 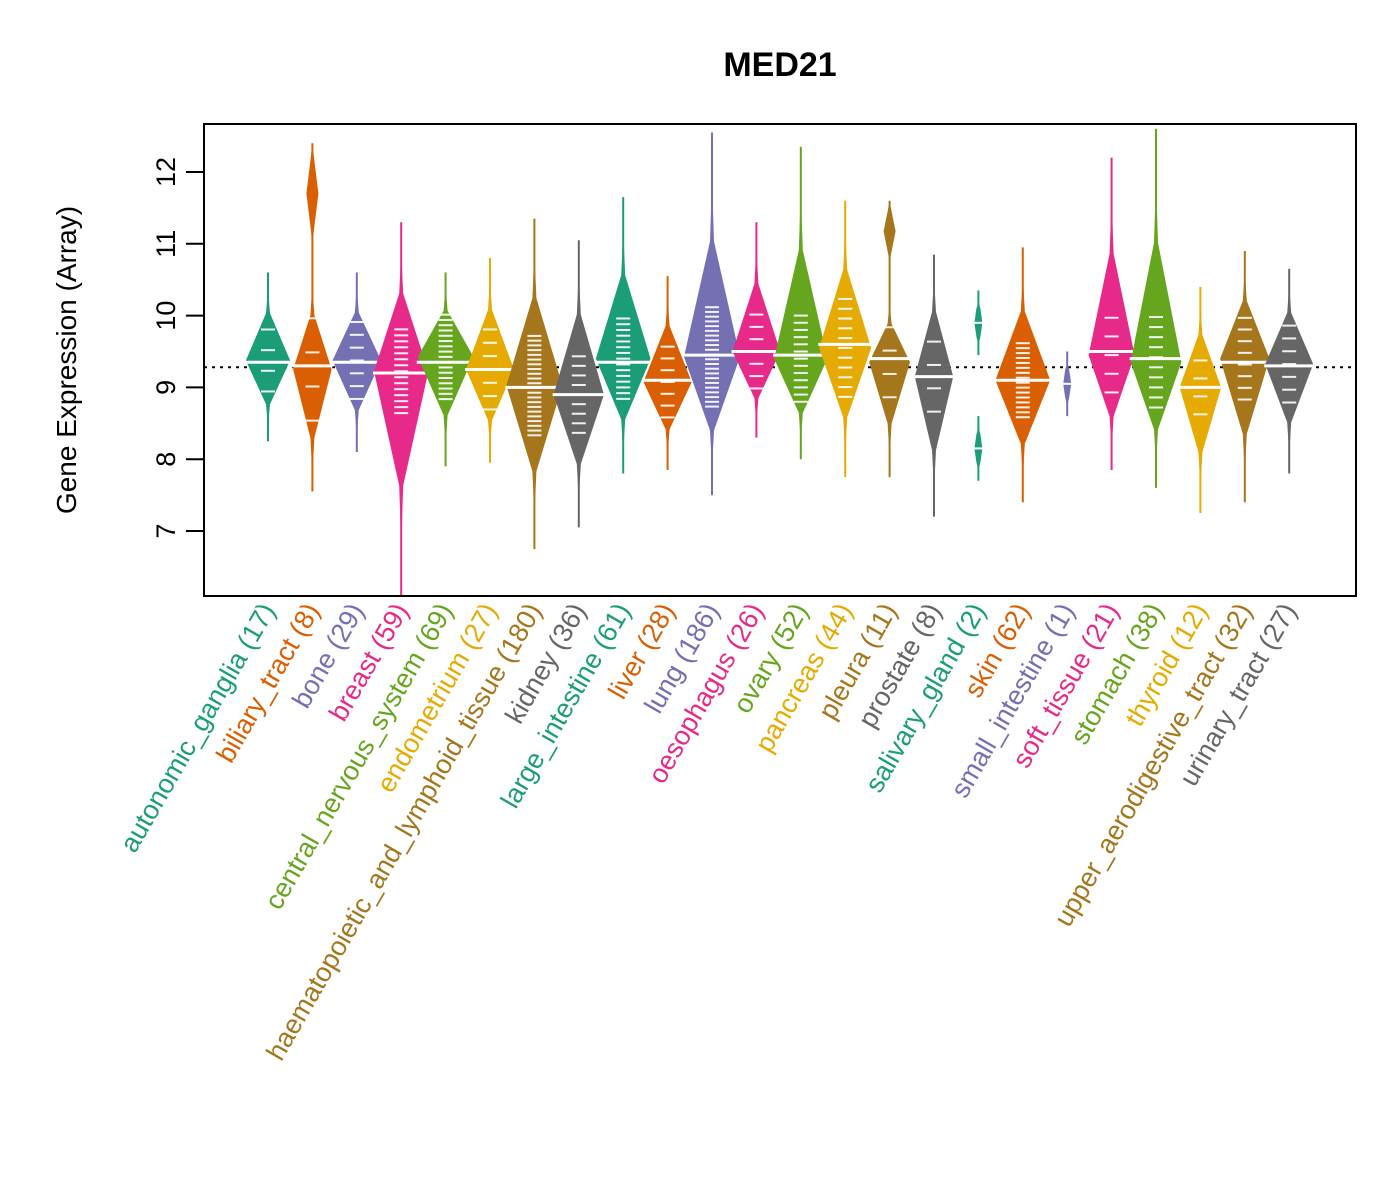 I want to click on violin-biliary-tract, so click(x=312, y=317).